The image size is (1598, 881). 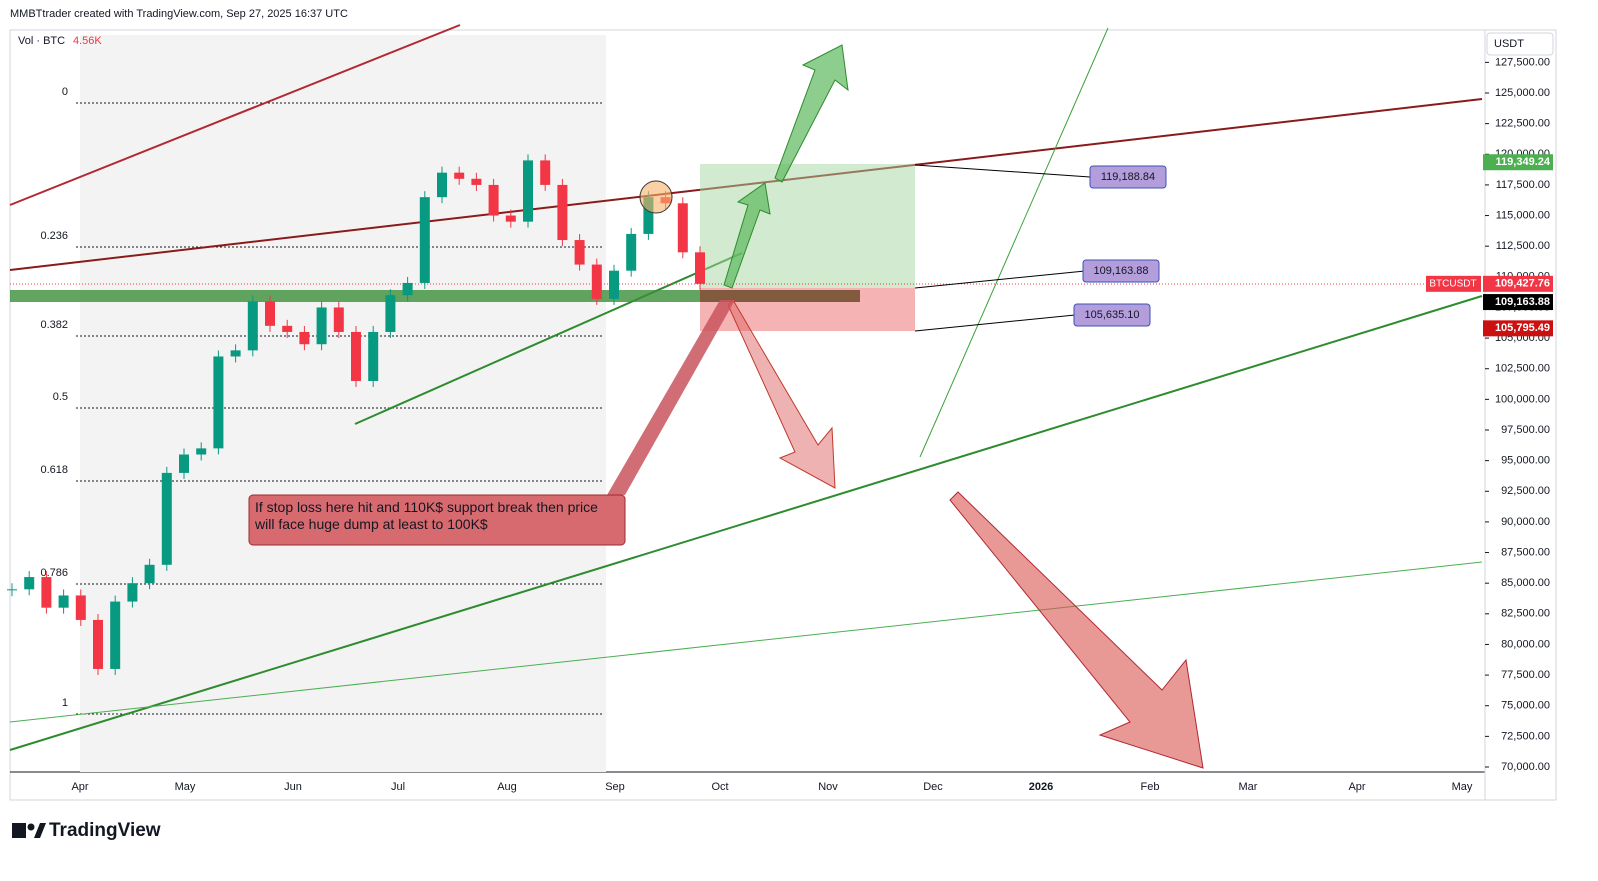 I want to click on symbol-label: BTCUSDT, so click(x=1452, y=283).